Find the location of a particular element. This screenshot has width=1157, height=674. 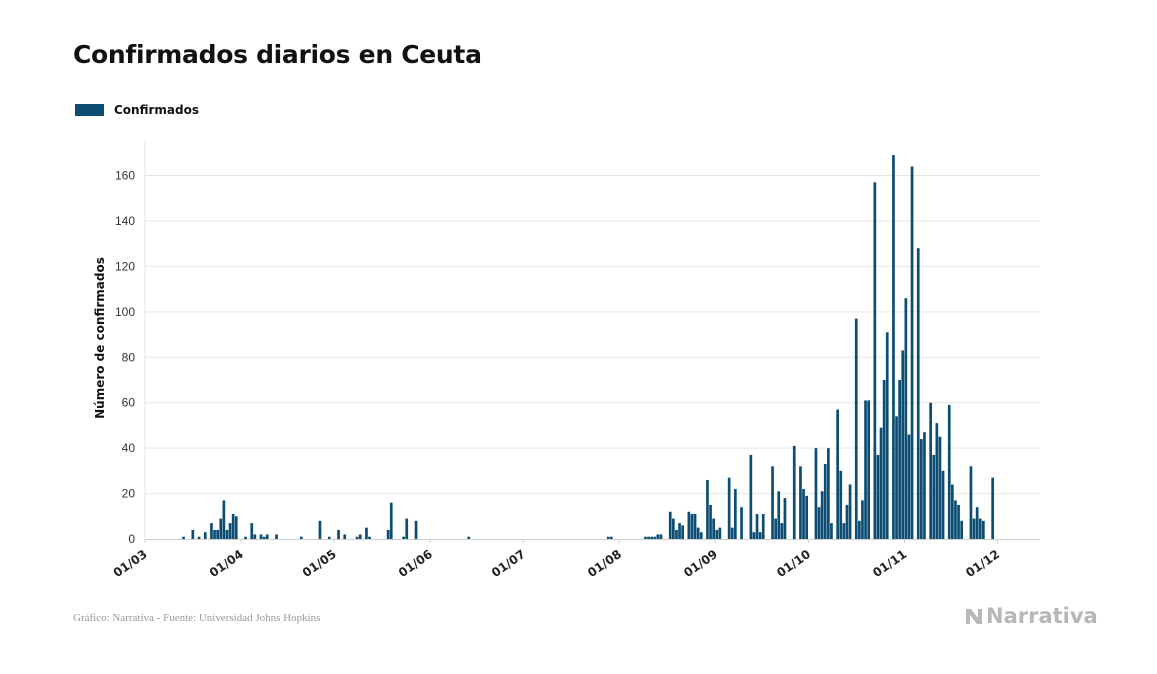

narrativa-logo-icon is located at coordinates (974, 616).